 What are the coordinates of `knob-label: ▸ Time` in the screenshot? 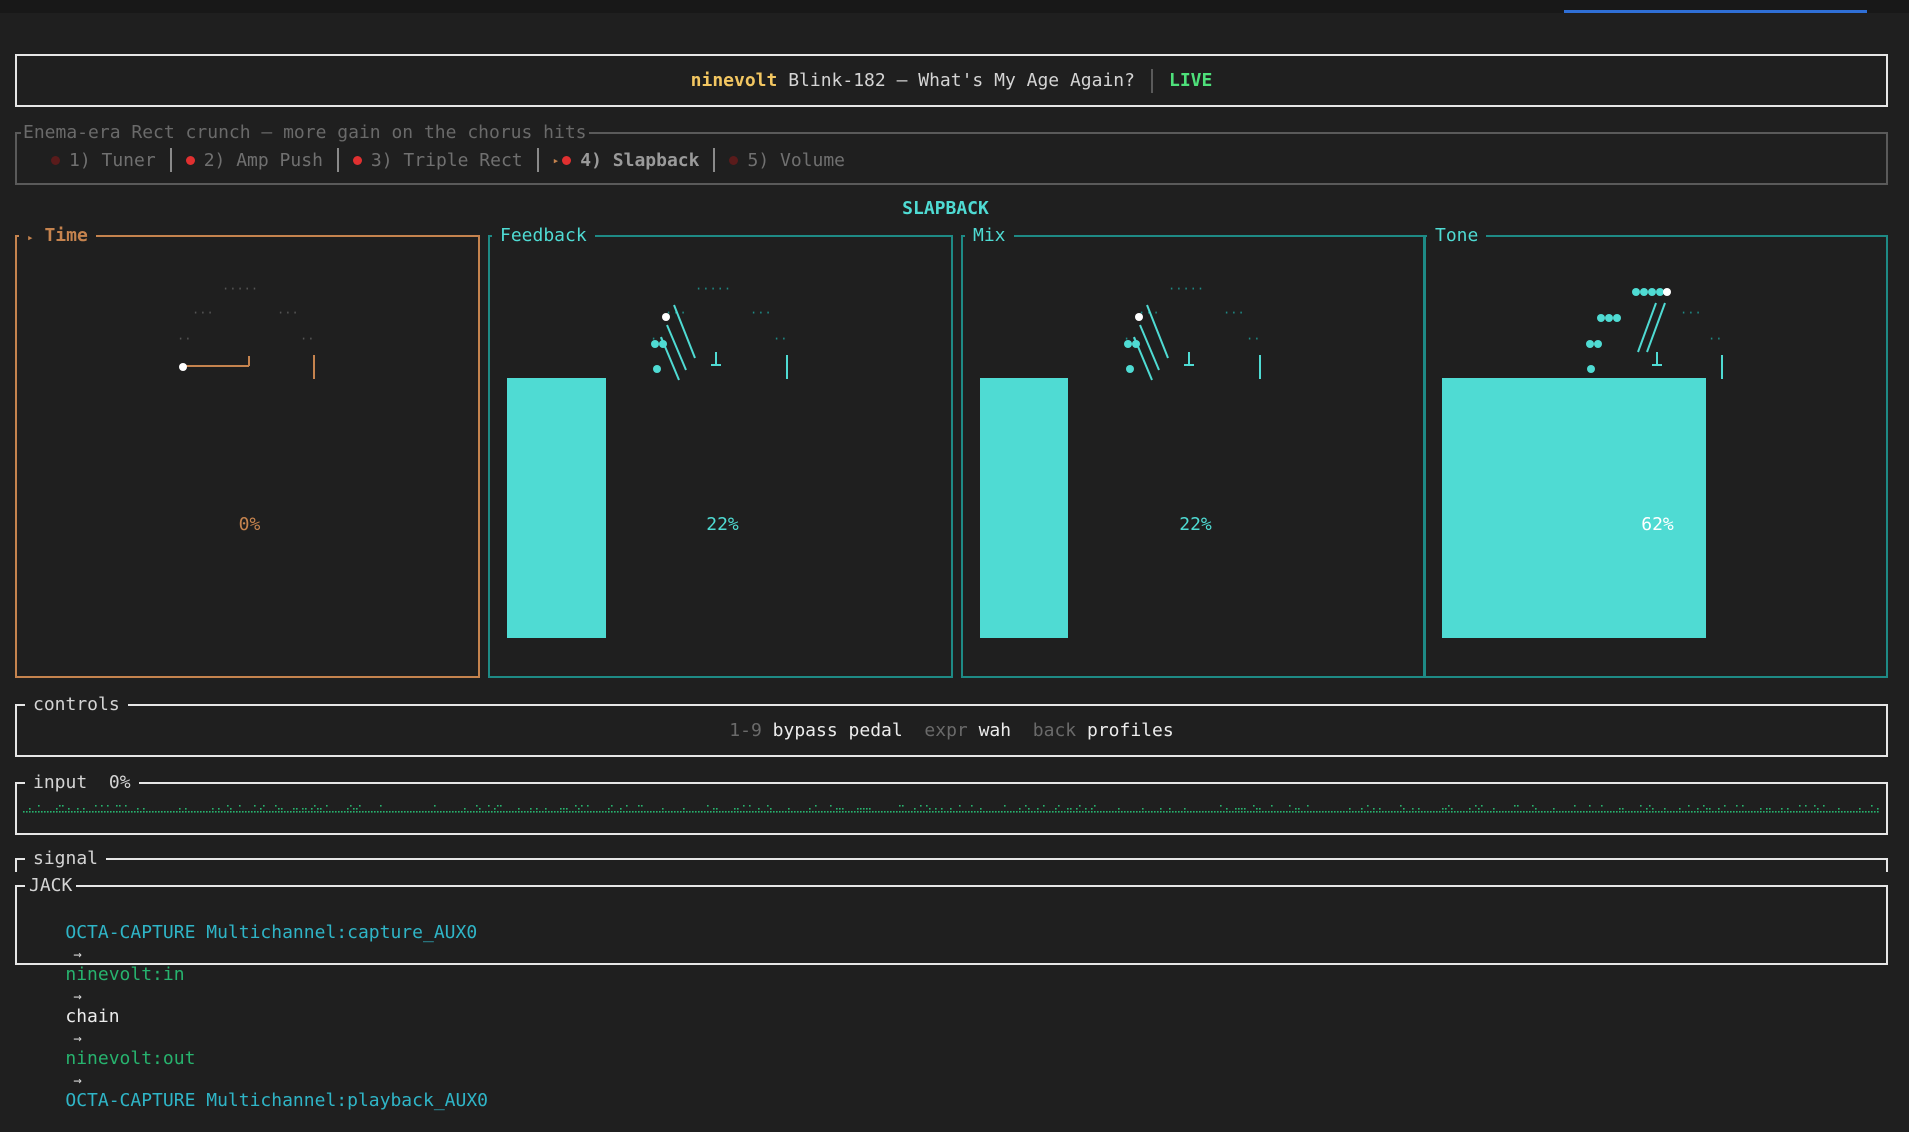 It's located at (57, 237).